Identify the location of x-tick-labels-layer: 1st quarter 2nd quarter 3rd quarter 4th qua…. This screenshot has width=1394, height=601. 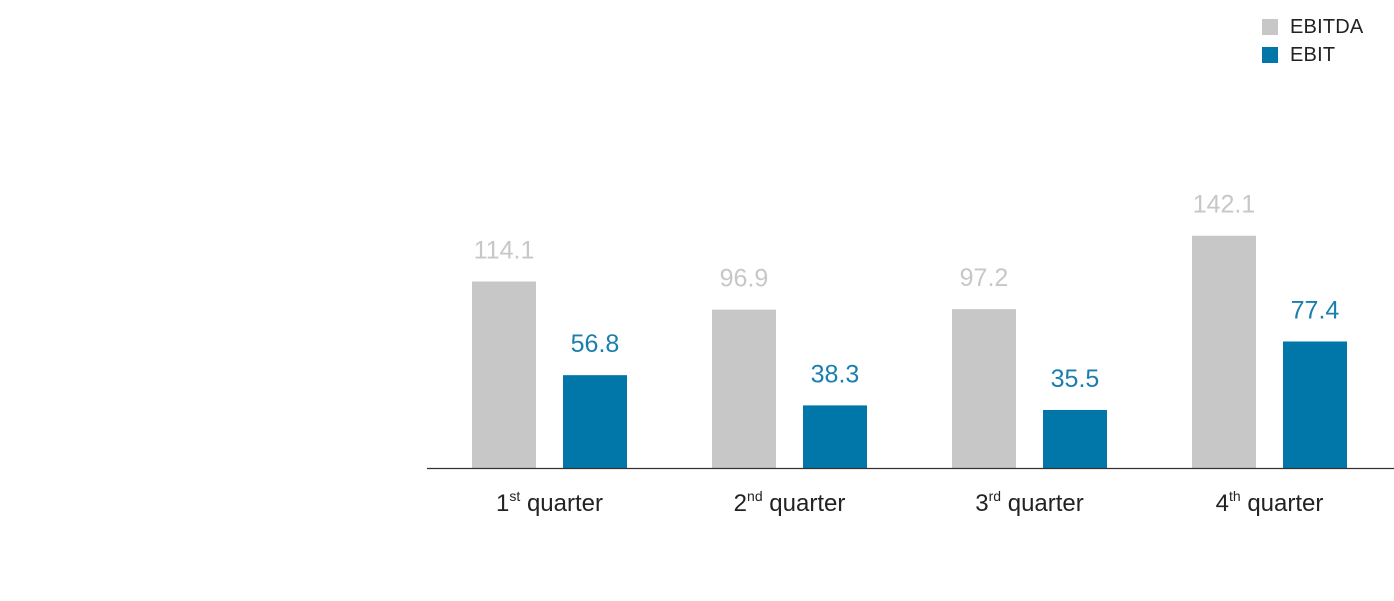
(909, 502).